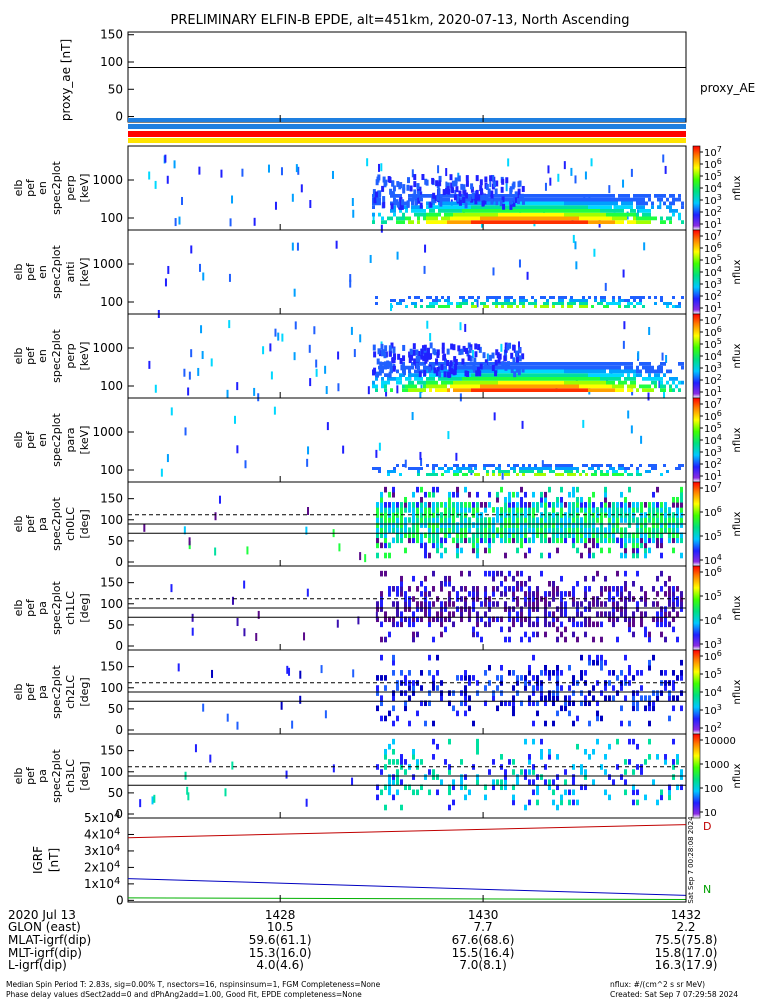 The width and height of the screenshot is (775, 1000). What do you see at coordinates (70, 776) in the screenshot?
I see `elb_pef_pa_spec2plot_ch3LC-ylabel-4: ch3LC` at bounding box center [70, 776].